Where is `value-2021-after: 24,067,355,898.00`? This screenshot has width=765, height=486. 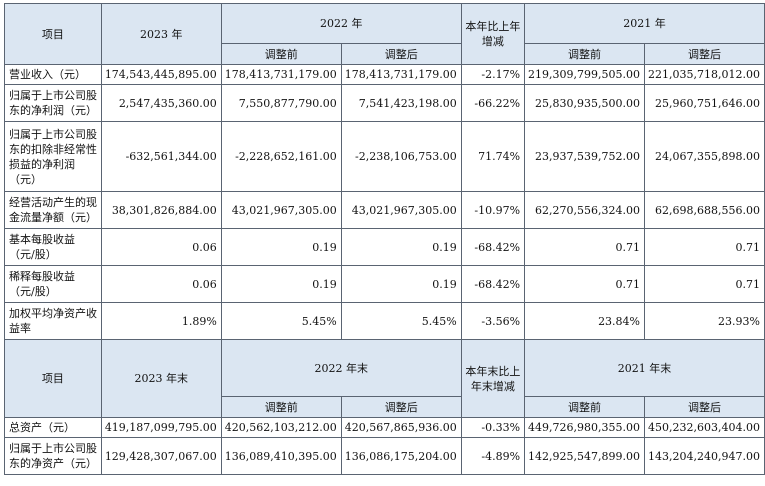 value-2021-after: 24,067,355,898.00 is located at coordinates (704, 156).